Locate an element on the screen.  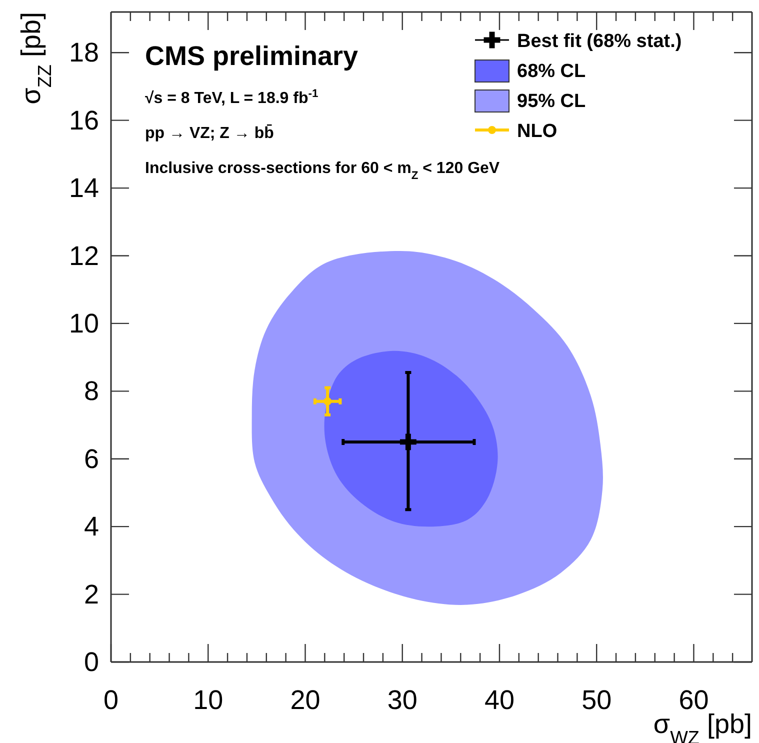
x-tick-label: 20 is located at coordinates (305, 700).